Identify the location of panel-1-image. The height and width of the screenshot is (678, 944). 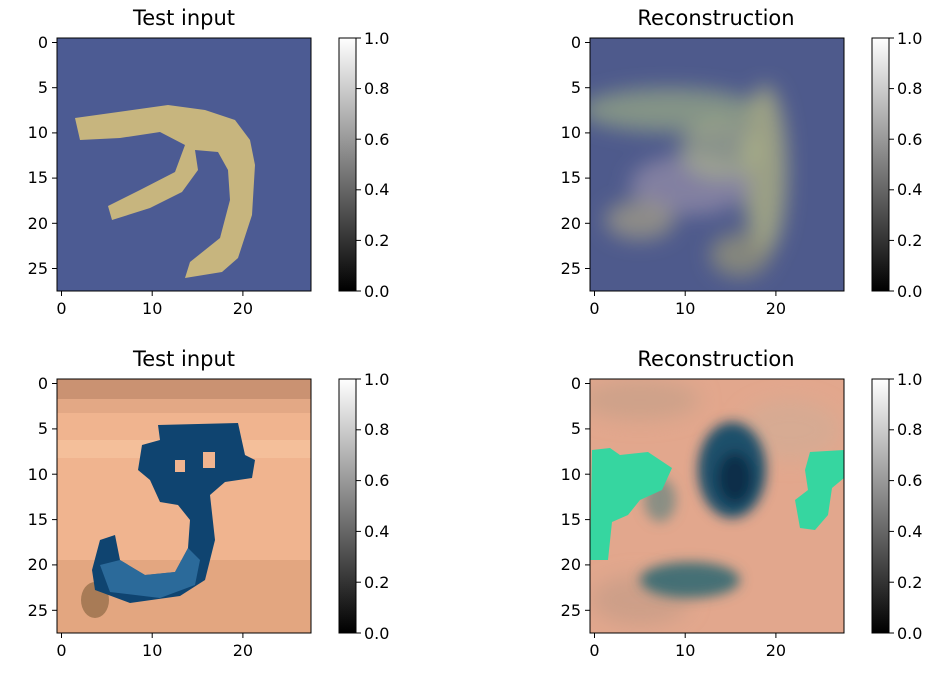
(717, 164).